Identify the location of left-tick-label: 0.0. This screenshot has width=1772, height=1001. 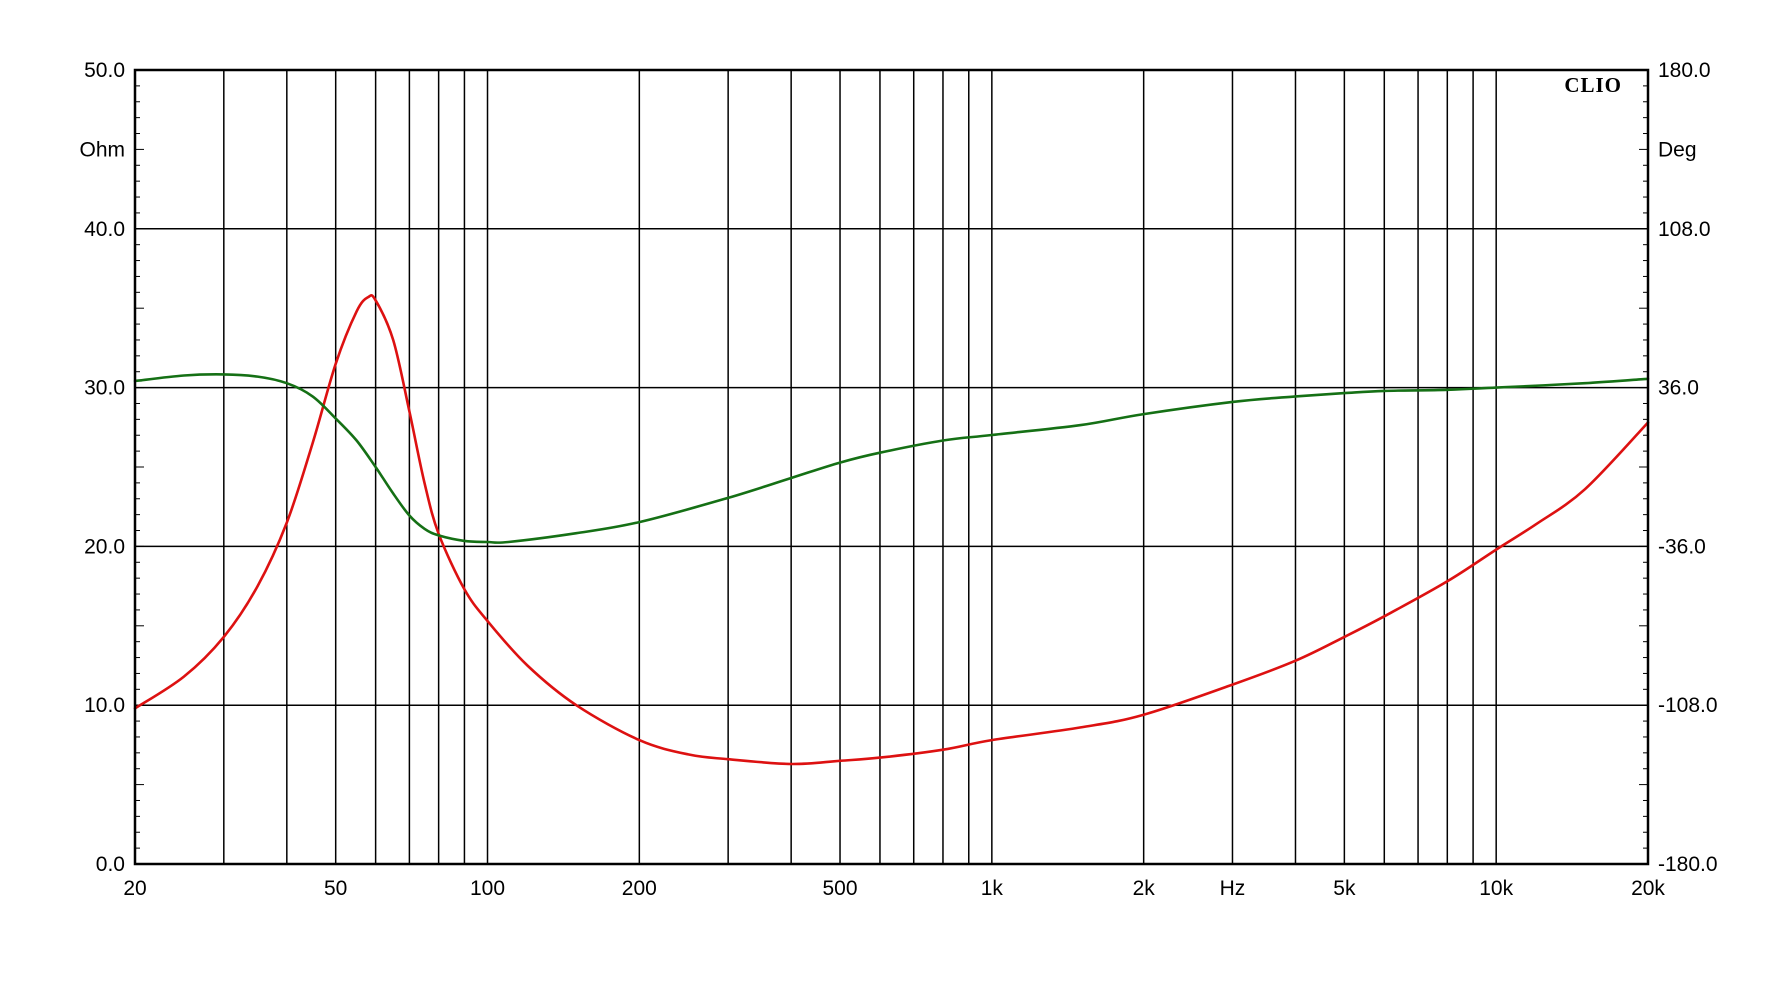
(110, 864).